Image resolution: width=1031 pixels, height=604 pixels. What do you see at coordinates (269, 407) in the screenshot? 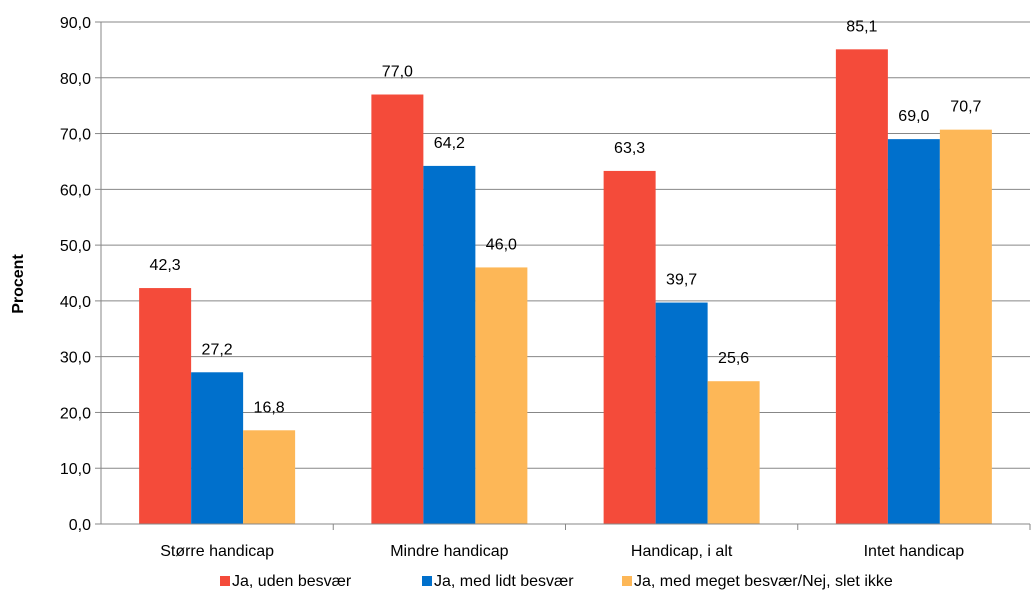
I see `data-label: 16,8` at bounding box center [269, 407].